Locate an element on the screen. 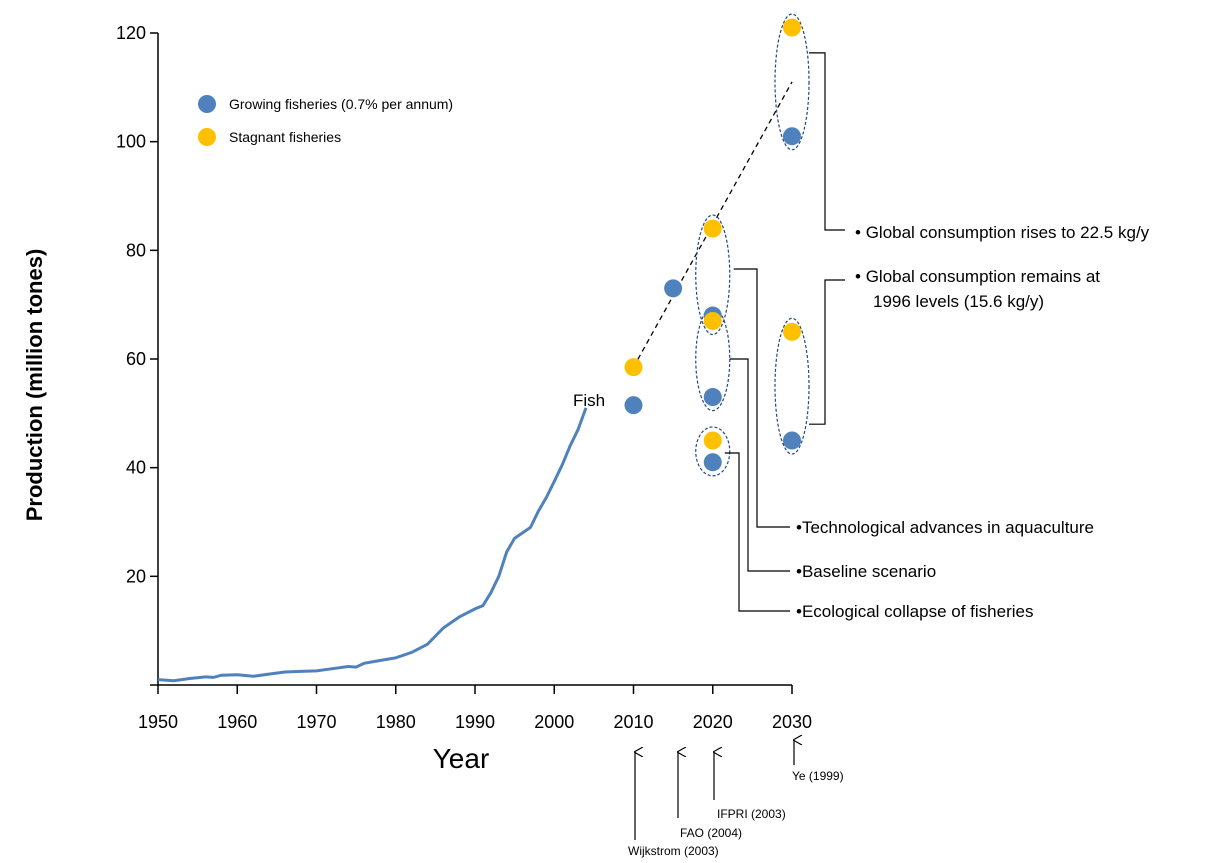 The image size is (1230, 863). source-label-ifpri: IFPRI (2003) is located at coordinates (751, 814).